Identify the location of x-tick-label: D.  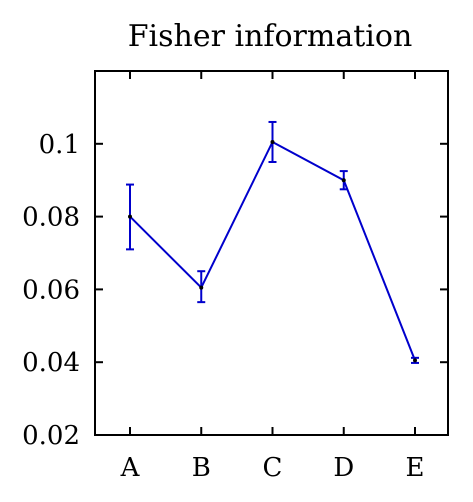
(343, 468).